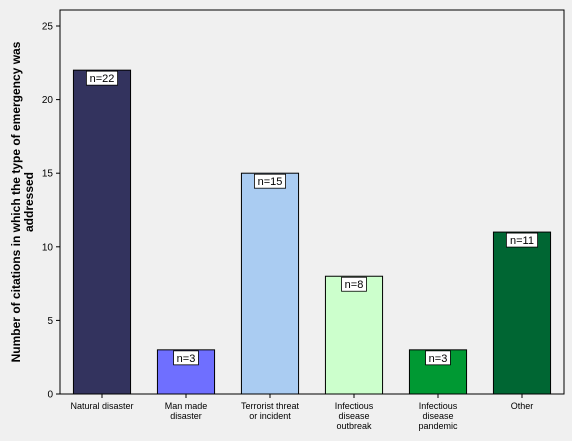 The image size is (572, 441). What do you see at coordinates (270, 416) in the screenshot?
I see `x-tick-label-line: or incident` at bounding box center [270, 416].